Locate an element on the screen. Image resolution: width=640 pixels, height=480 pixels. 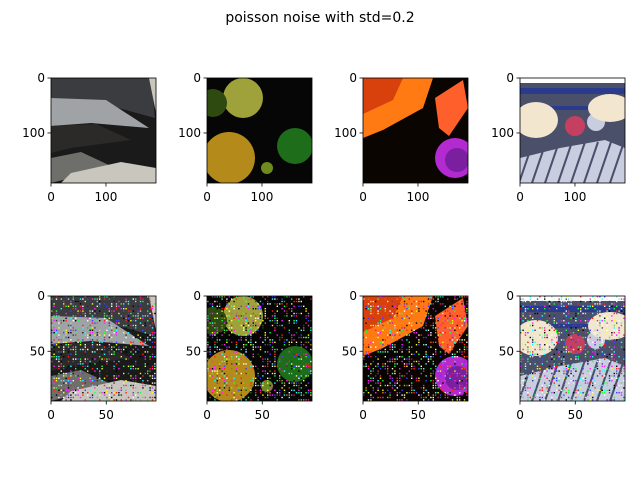
subplot-r1-c1: 0 100 0 100 is located at coordinates (89, 137).